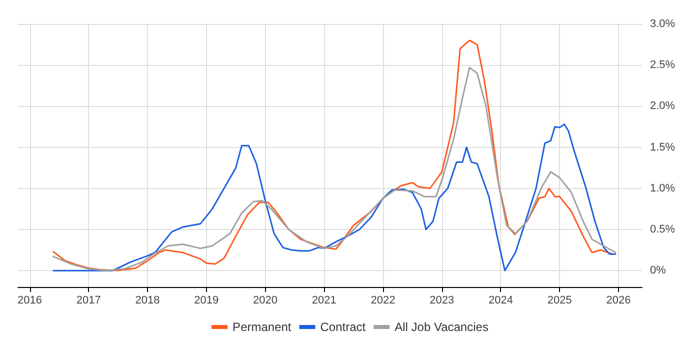 This screenshot has width=700, height=350. I want to click on x-tick-label: 2026, so click(618, 300).